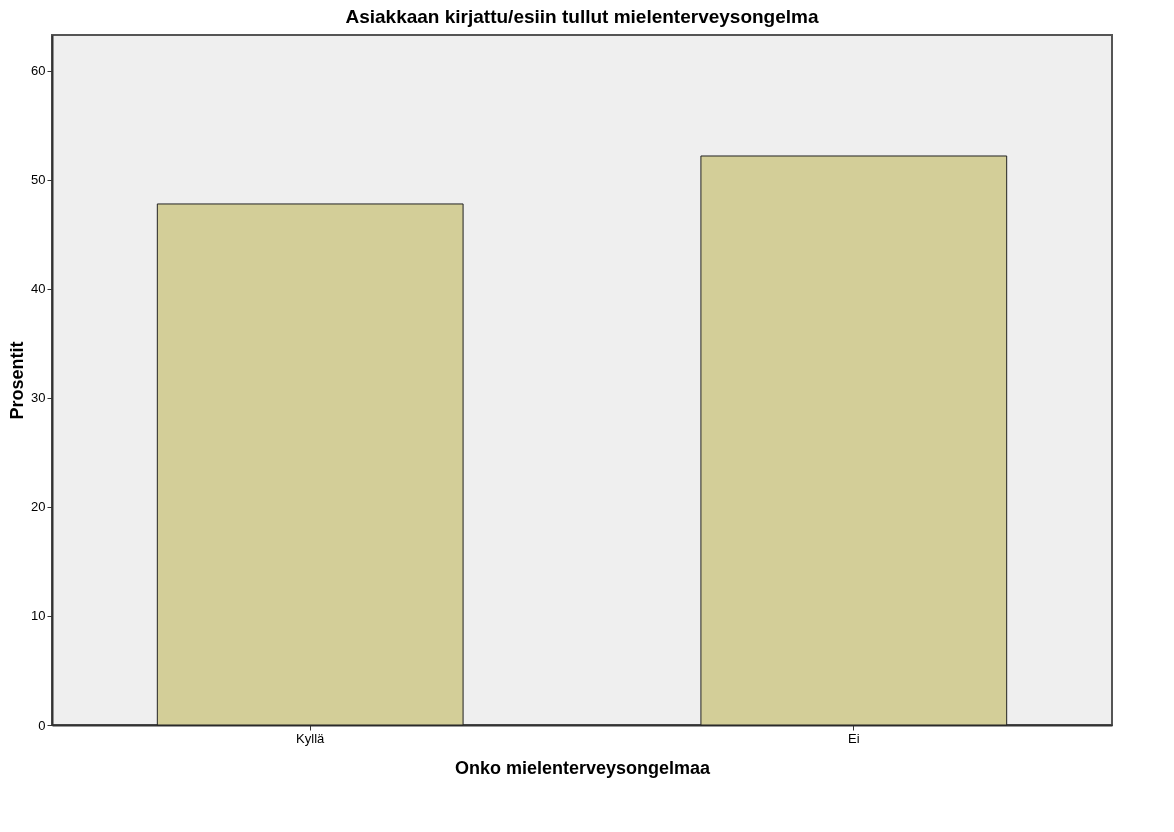 This screenshot has height=832, width=1174. Describe the element at coordinates (42, 725) in the screenshot. I see `y-tick-label: 0` at that location.